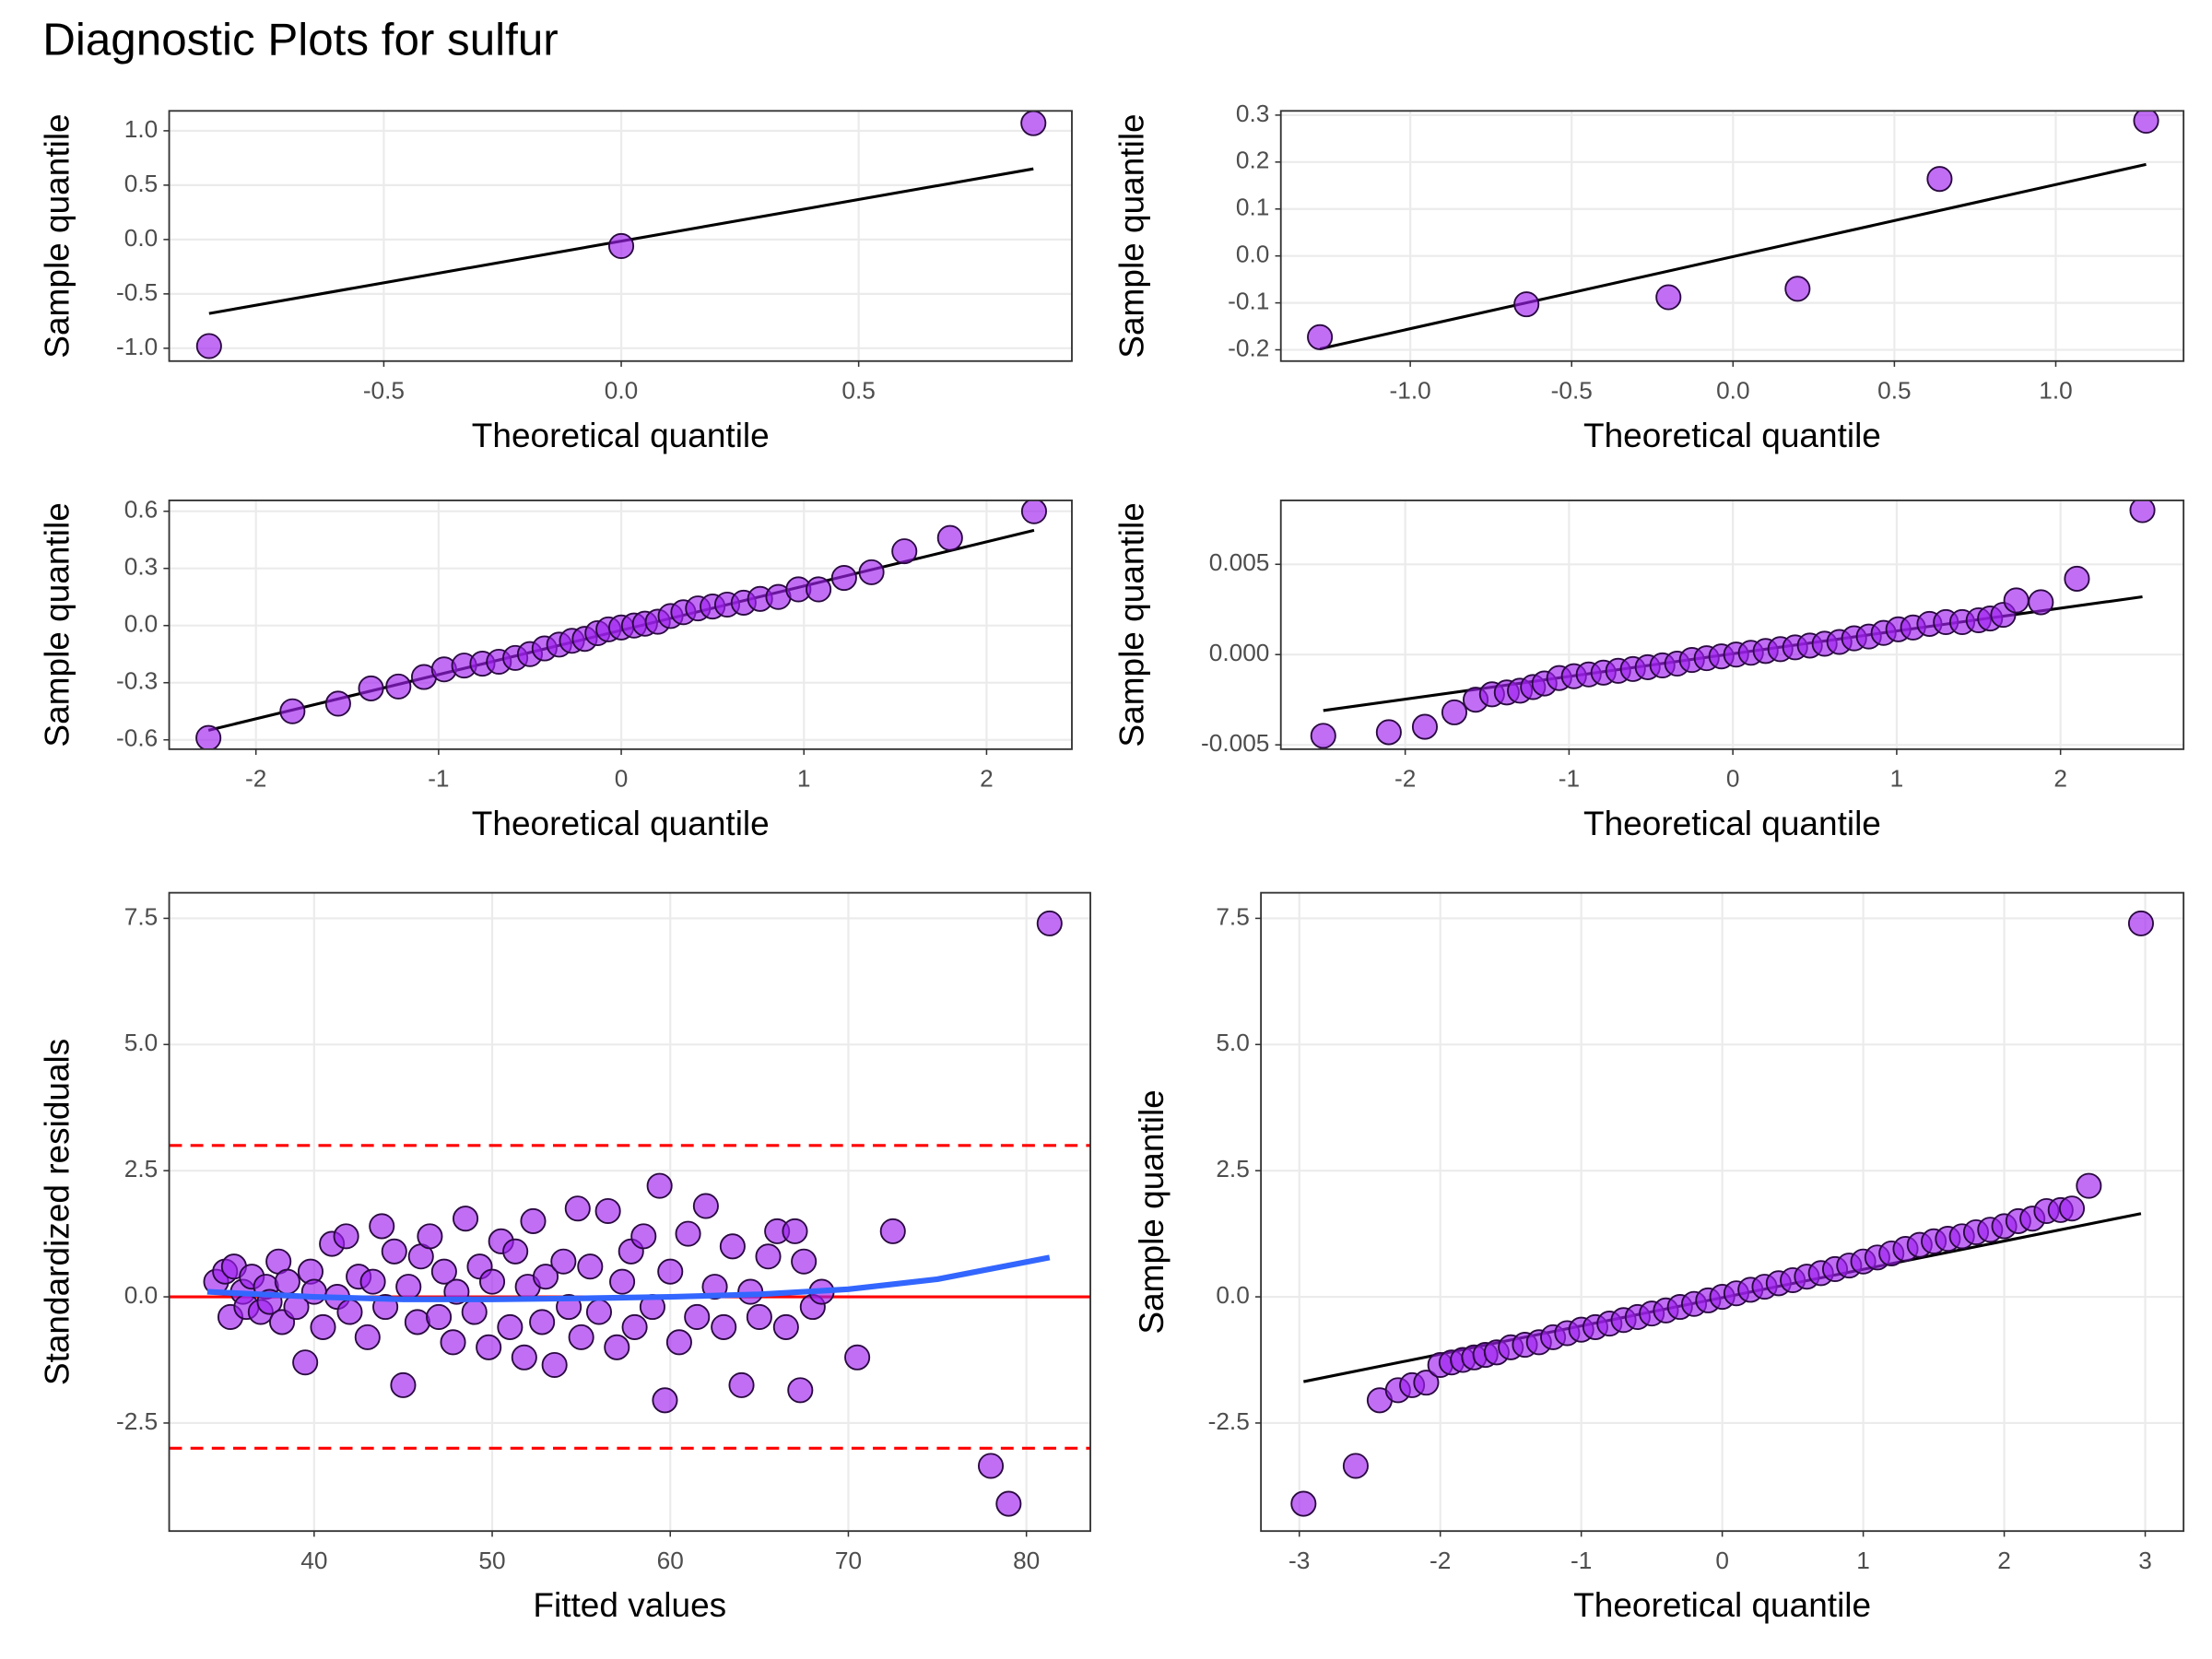 The width and height of the screenshot is (2212, 1659). Describe the element at coordinates (2055, 391) in the screenshot. I see `x-tick-label: 1.0` at that location.